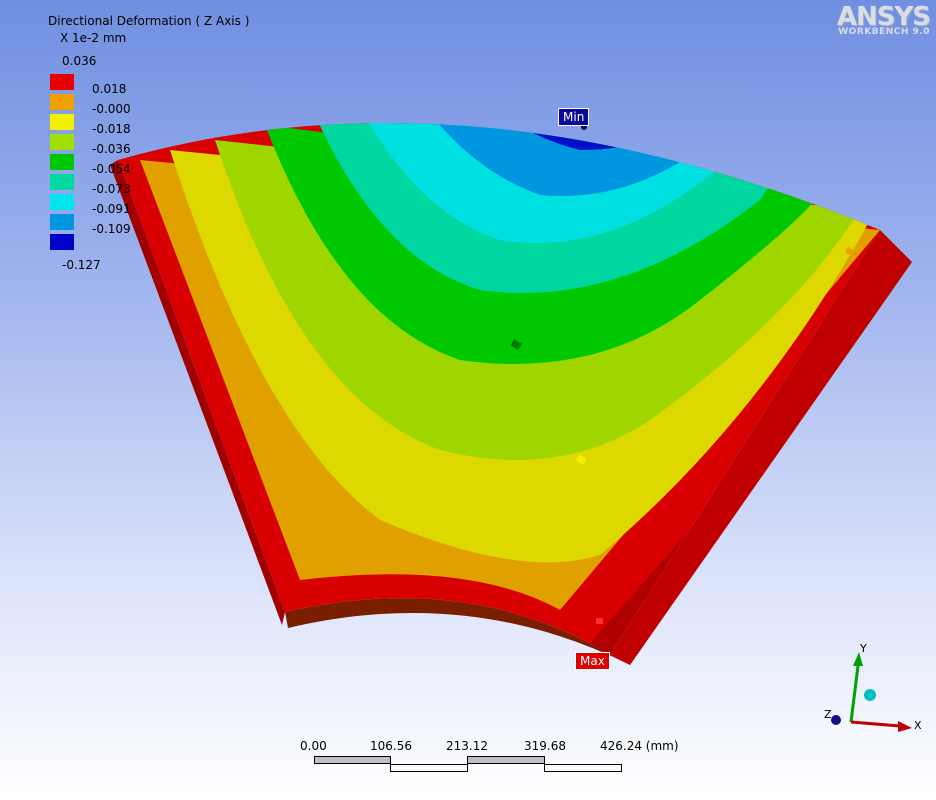 The width and height of the screenshot is (936, 800). I want to click on x-axis-label: X, so click(918, 725).